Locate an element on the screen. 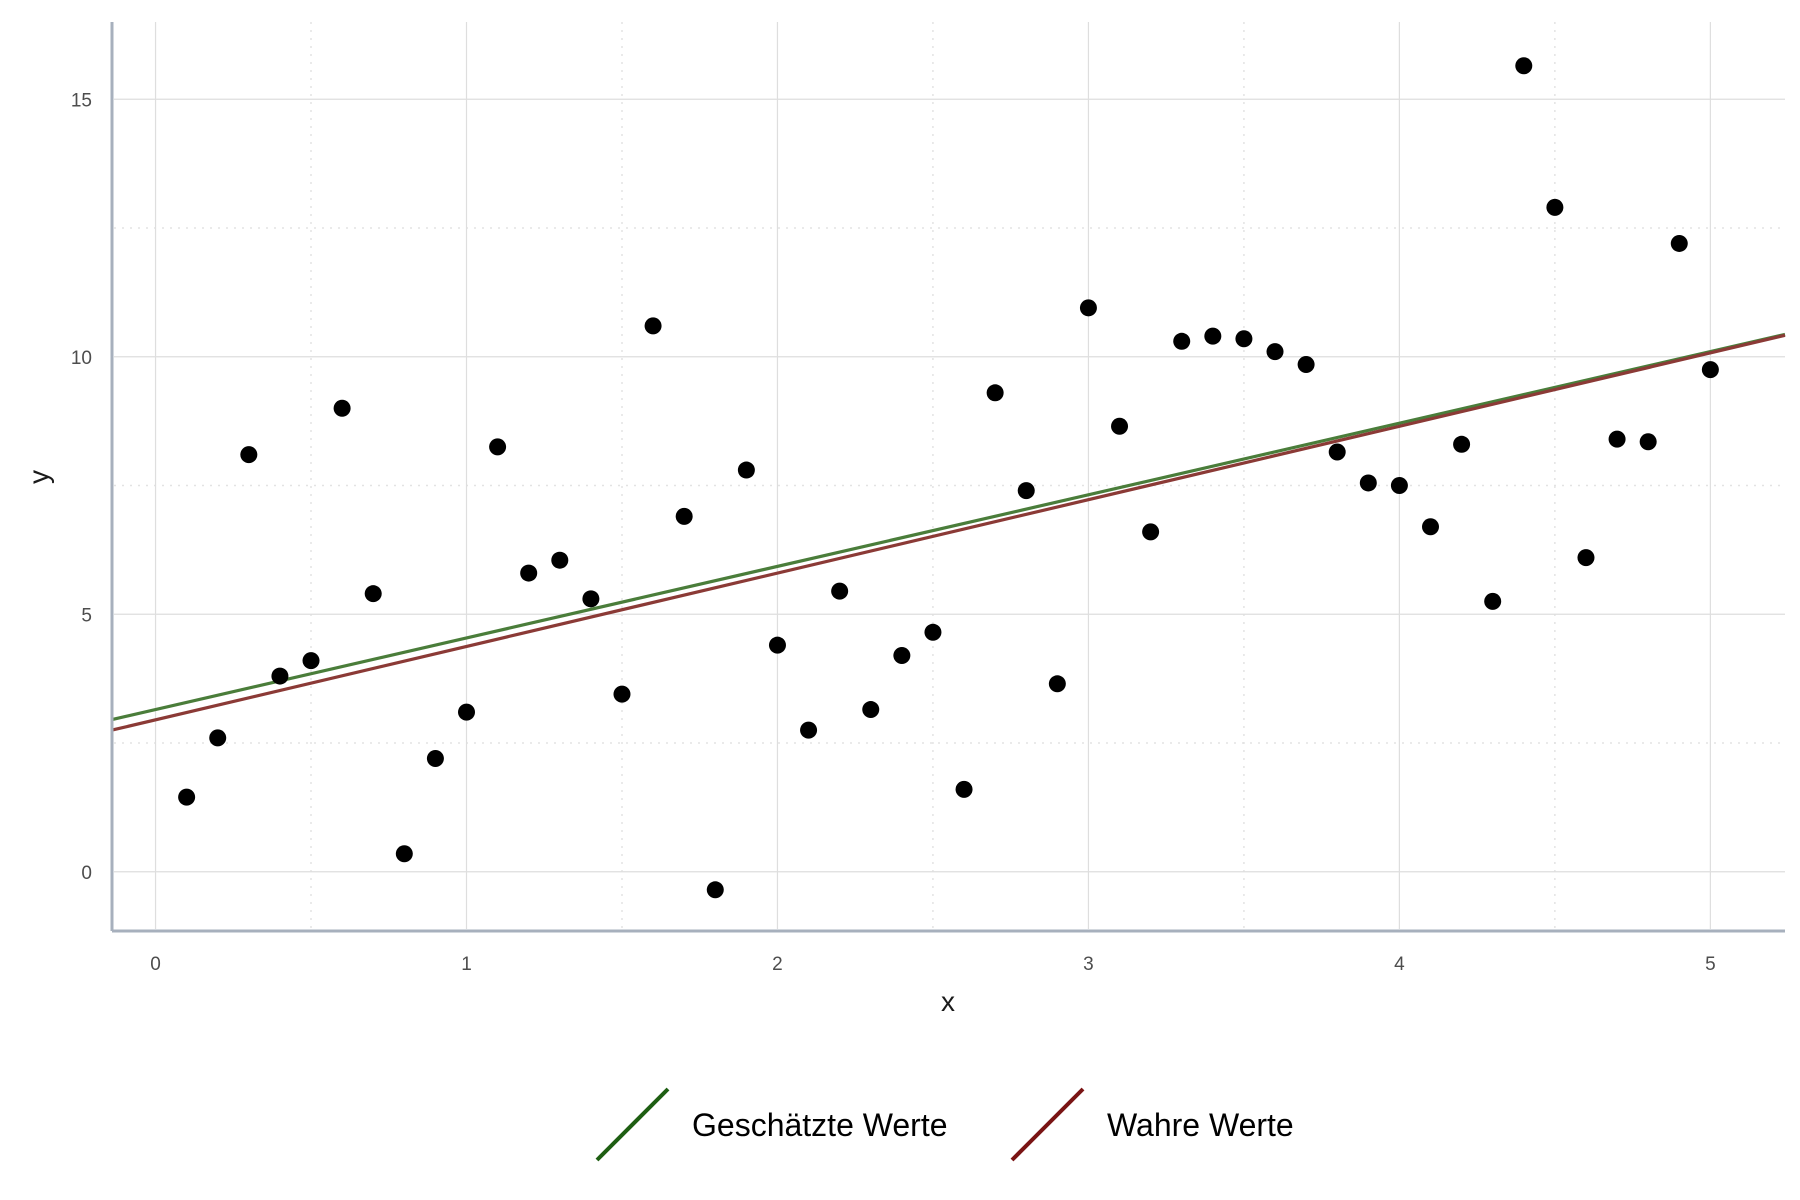  x-tick-label: 0 is located at coordinates (155, 964).